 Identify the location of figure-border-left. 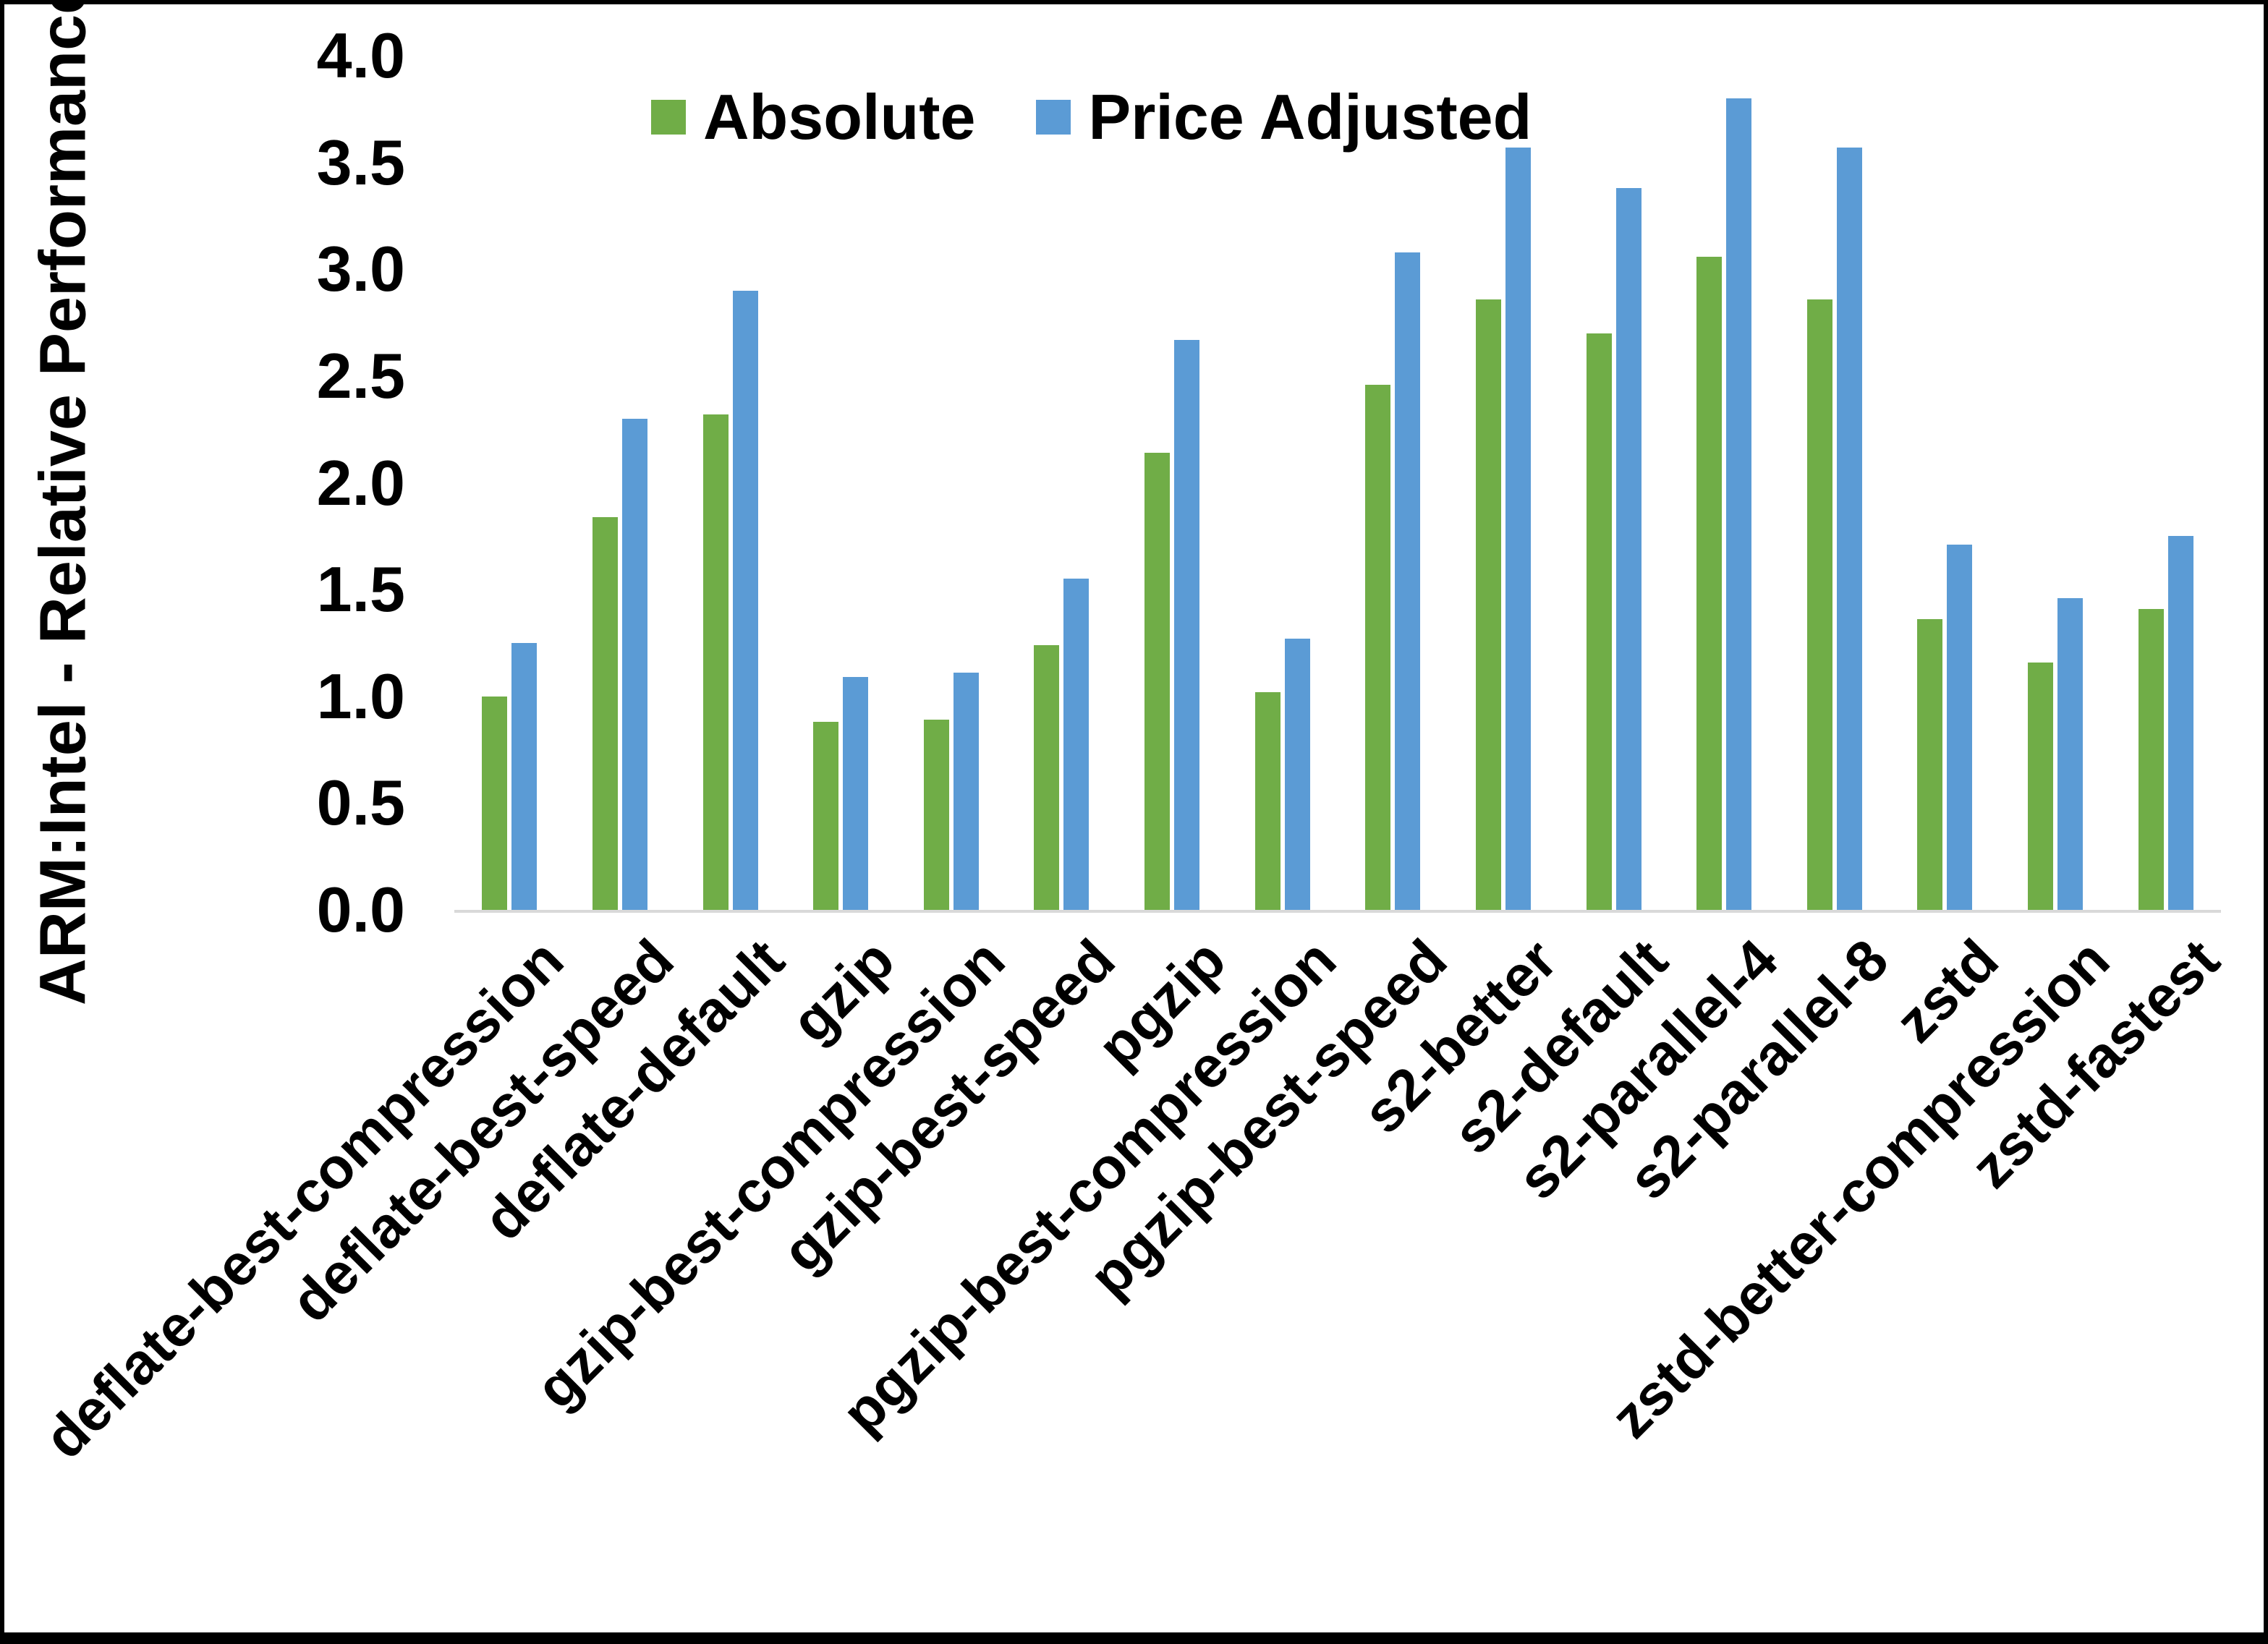
(2, 822).